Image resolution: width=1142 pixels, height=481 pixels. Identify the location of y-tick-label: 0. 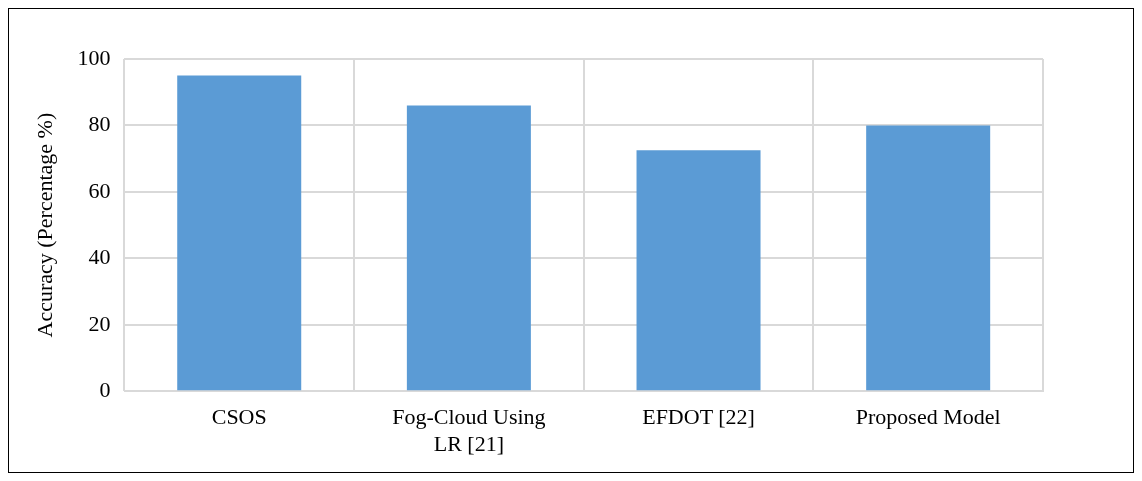
(105, 389).